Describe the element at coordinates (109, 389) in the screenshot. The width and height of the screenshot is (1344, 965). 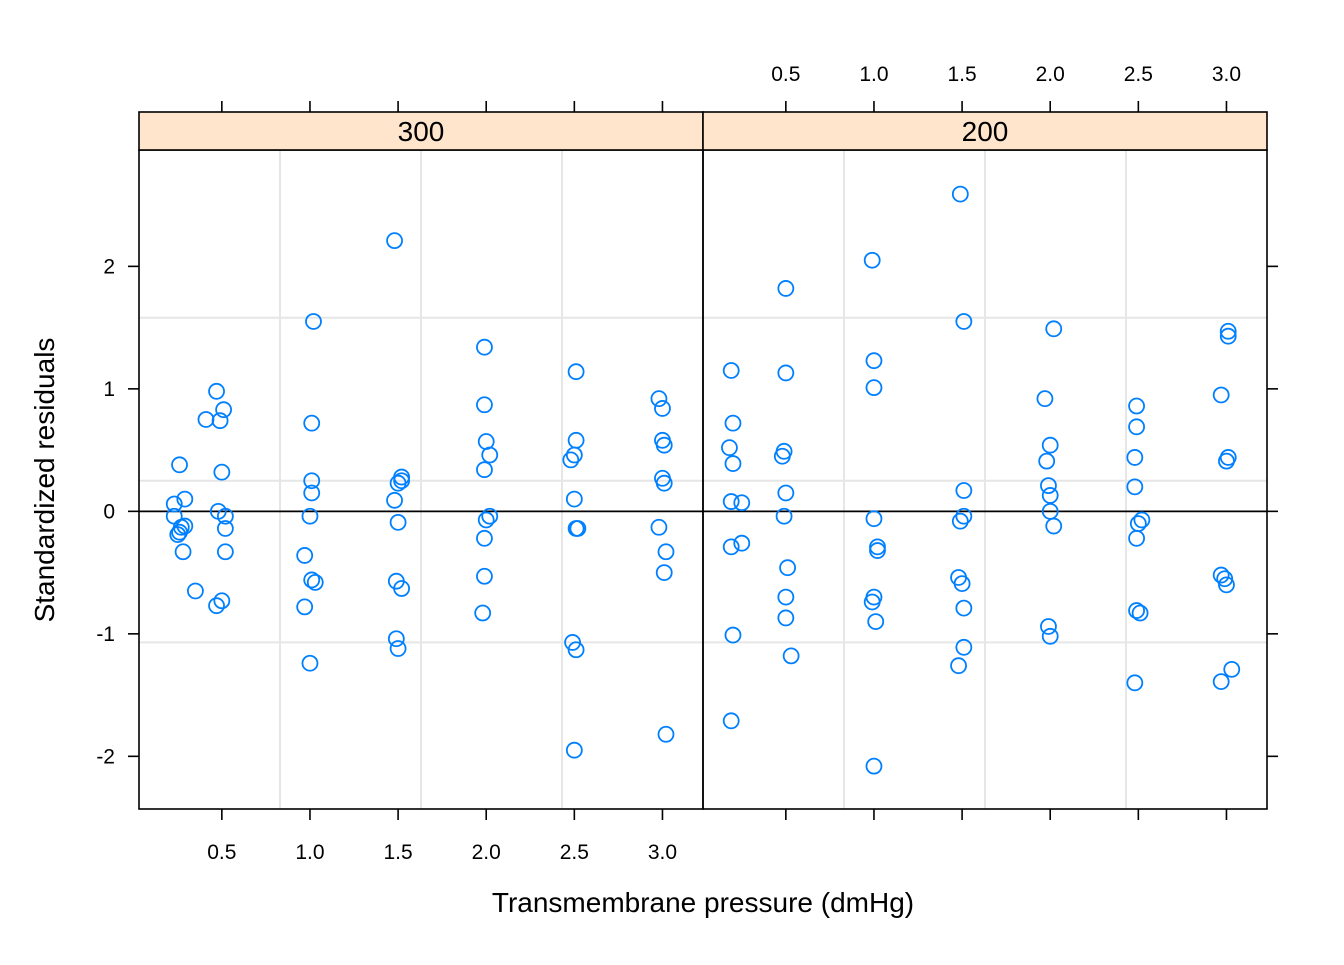
I see `y-tick-label: 1` at that location.